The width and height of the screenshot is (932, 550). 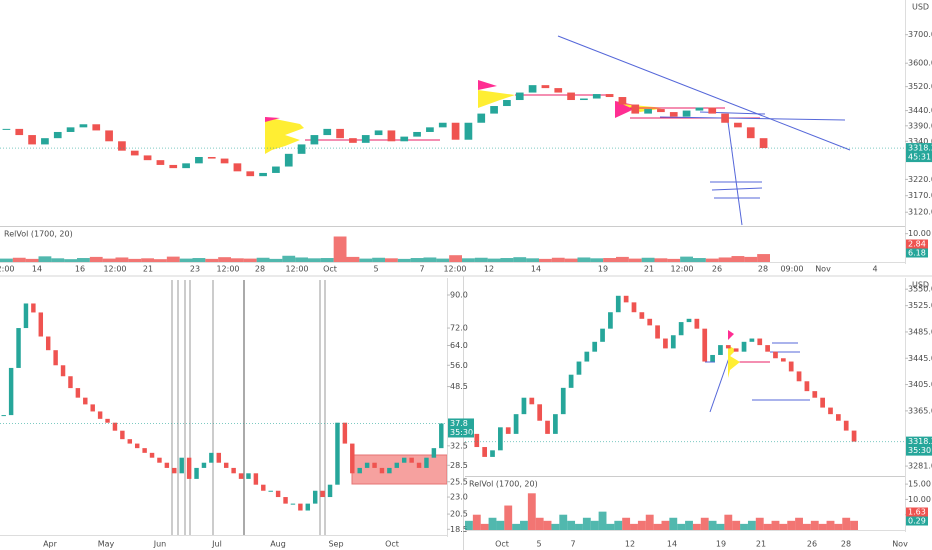 What do you see at coordinates (920, 110) in the screenshot?
I see `y-tick-label: 3440.00` at bounding box center [920, 110].